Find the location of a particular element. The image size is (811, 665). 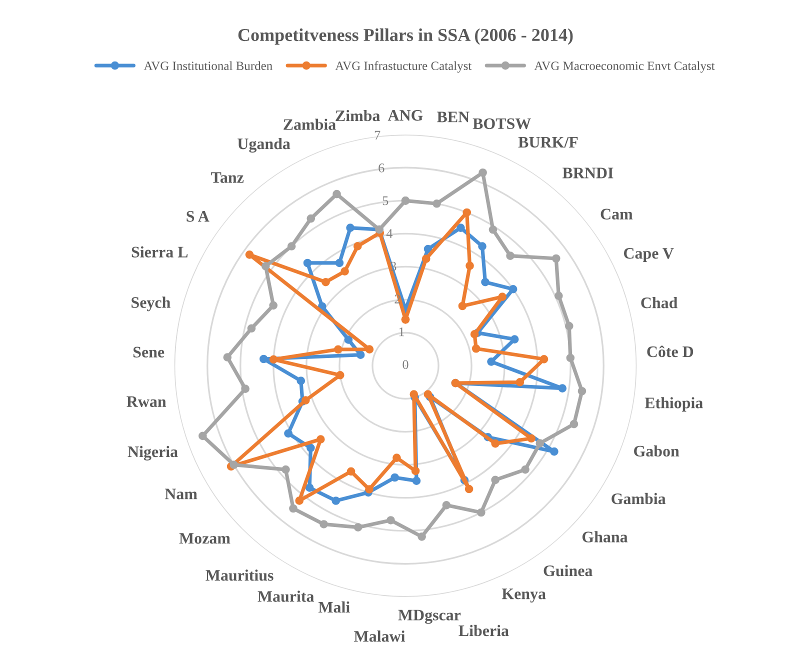

spoke-label: Ethiopia is located at coordinates (673, 404).